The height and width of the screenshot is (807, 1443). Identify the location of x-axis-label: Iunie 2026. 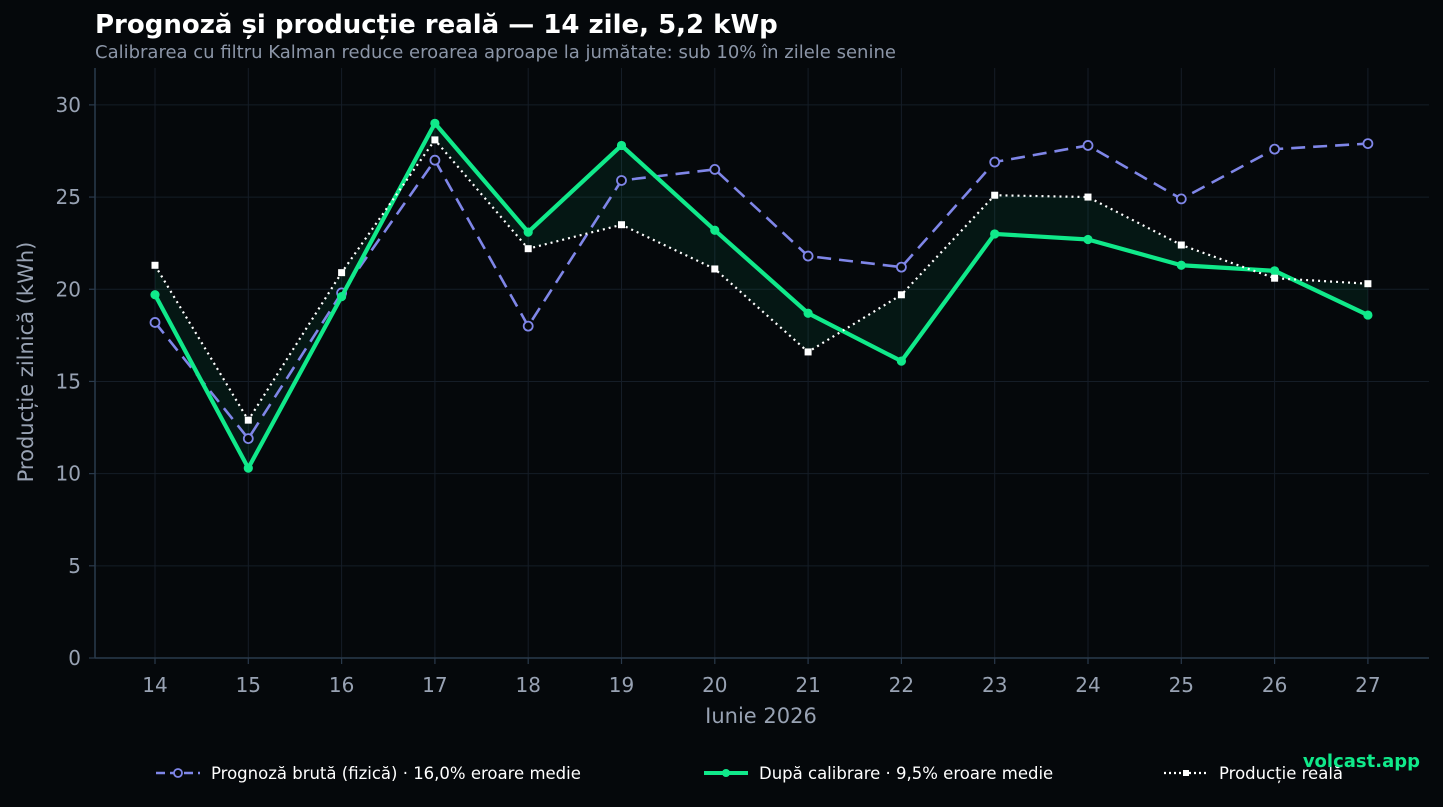
(761, 716).